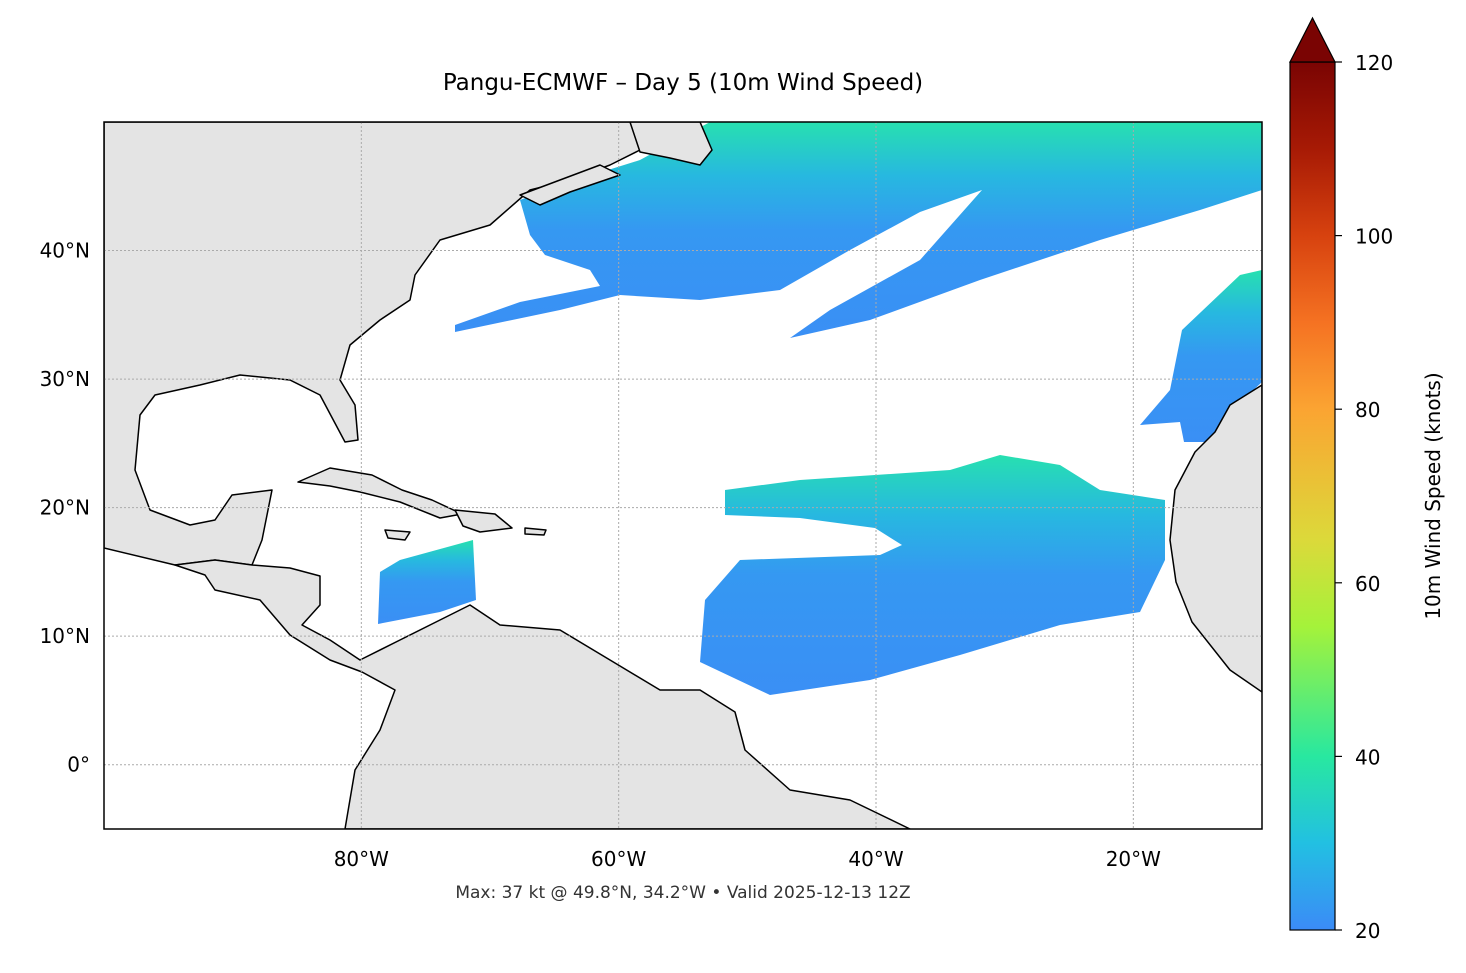  Describe the element at coordinates (1133, 859) in the screenshot. I see `lon-tick-label: 20°W` at that location.